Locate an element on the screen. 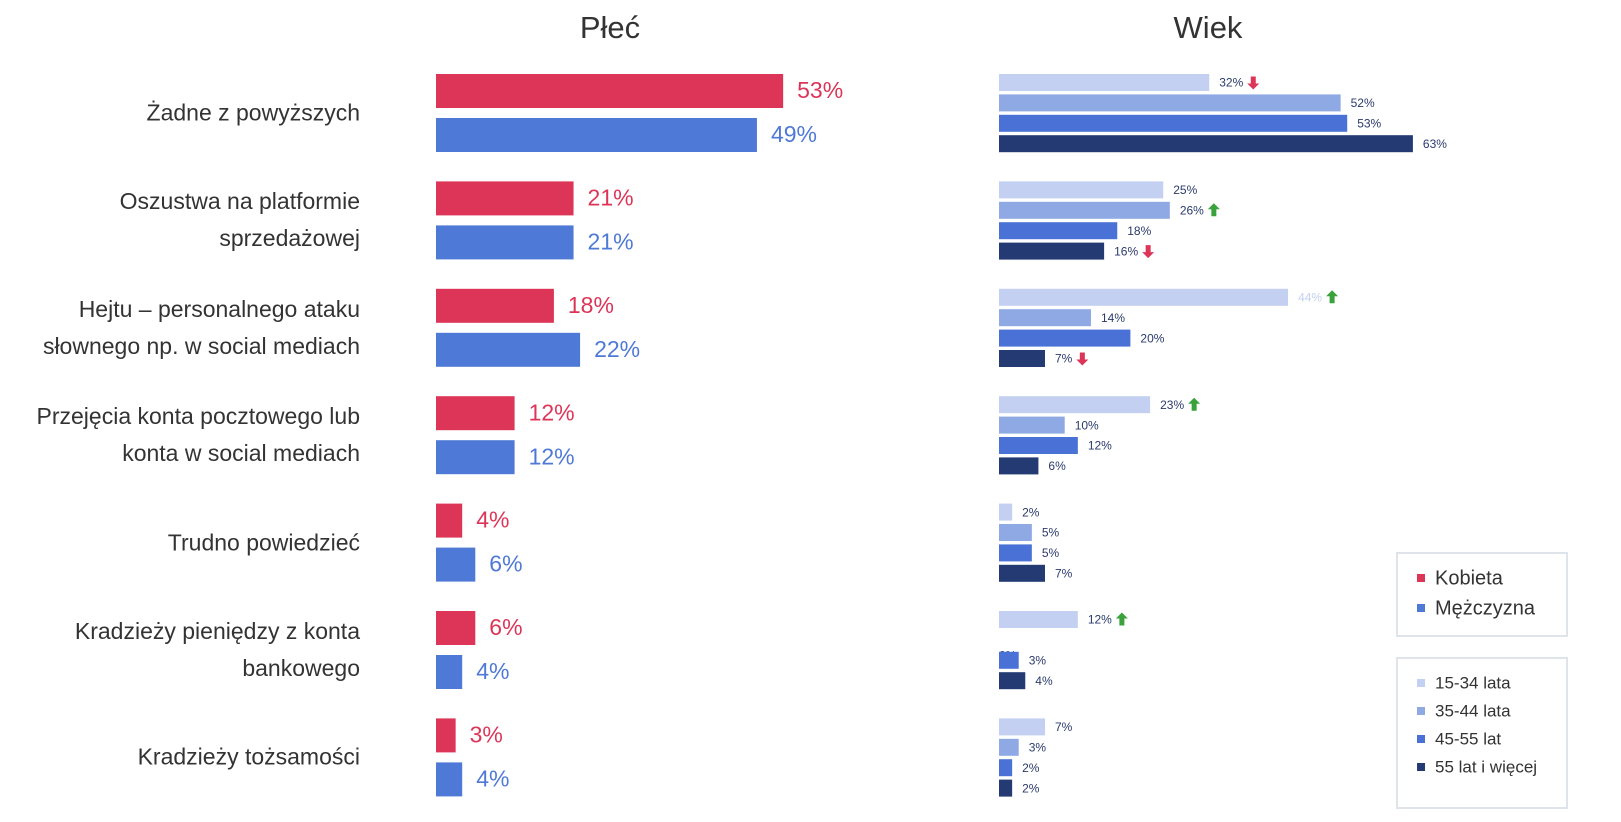  value-label: 25% is located at coordinates (1185, 190).